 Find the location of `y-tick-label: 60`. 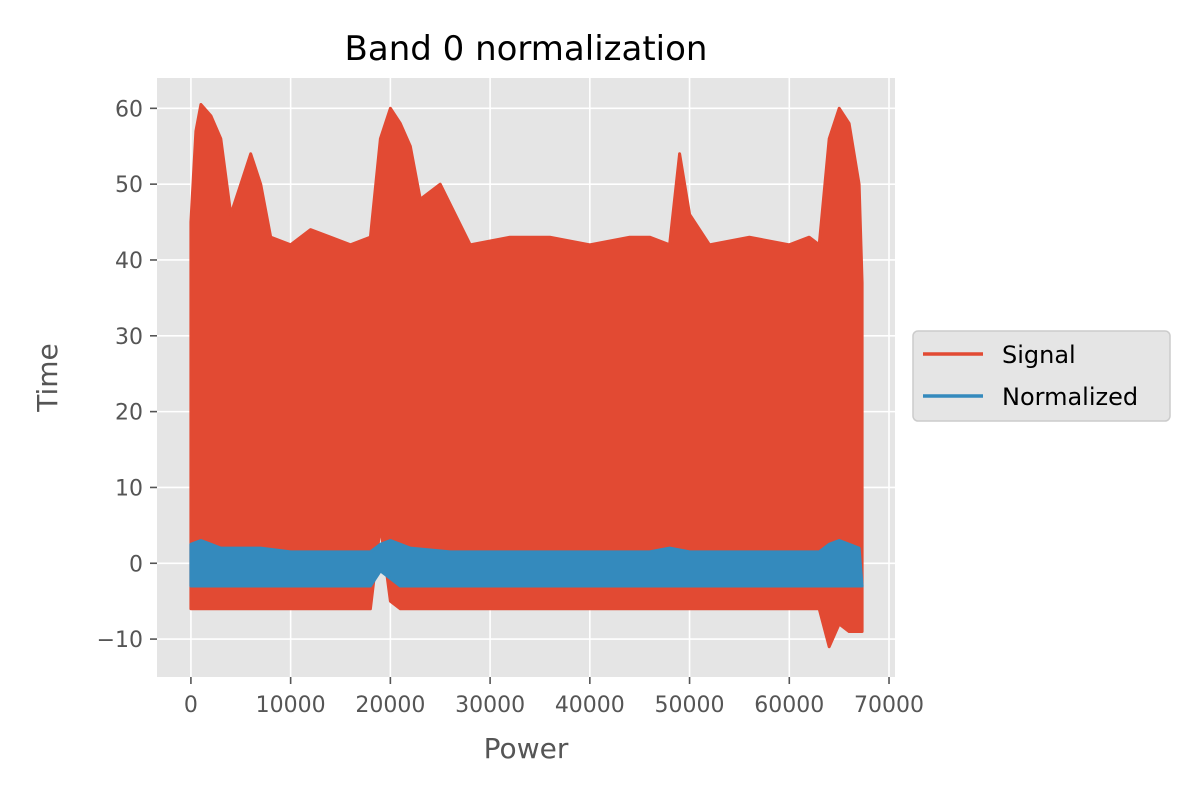

y-tick-label: 60 is located at coordinates (129, 109).